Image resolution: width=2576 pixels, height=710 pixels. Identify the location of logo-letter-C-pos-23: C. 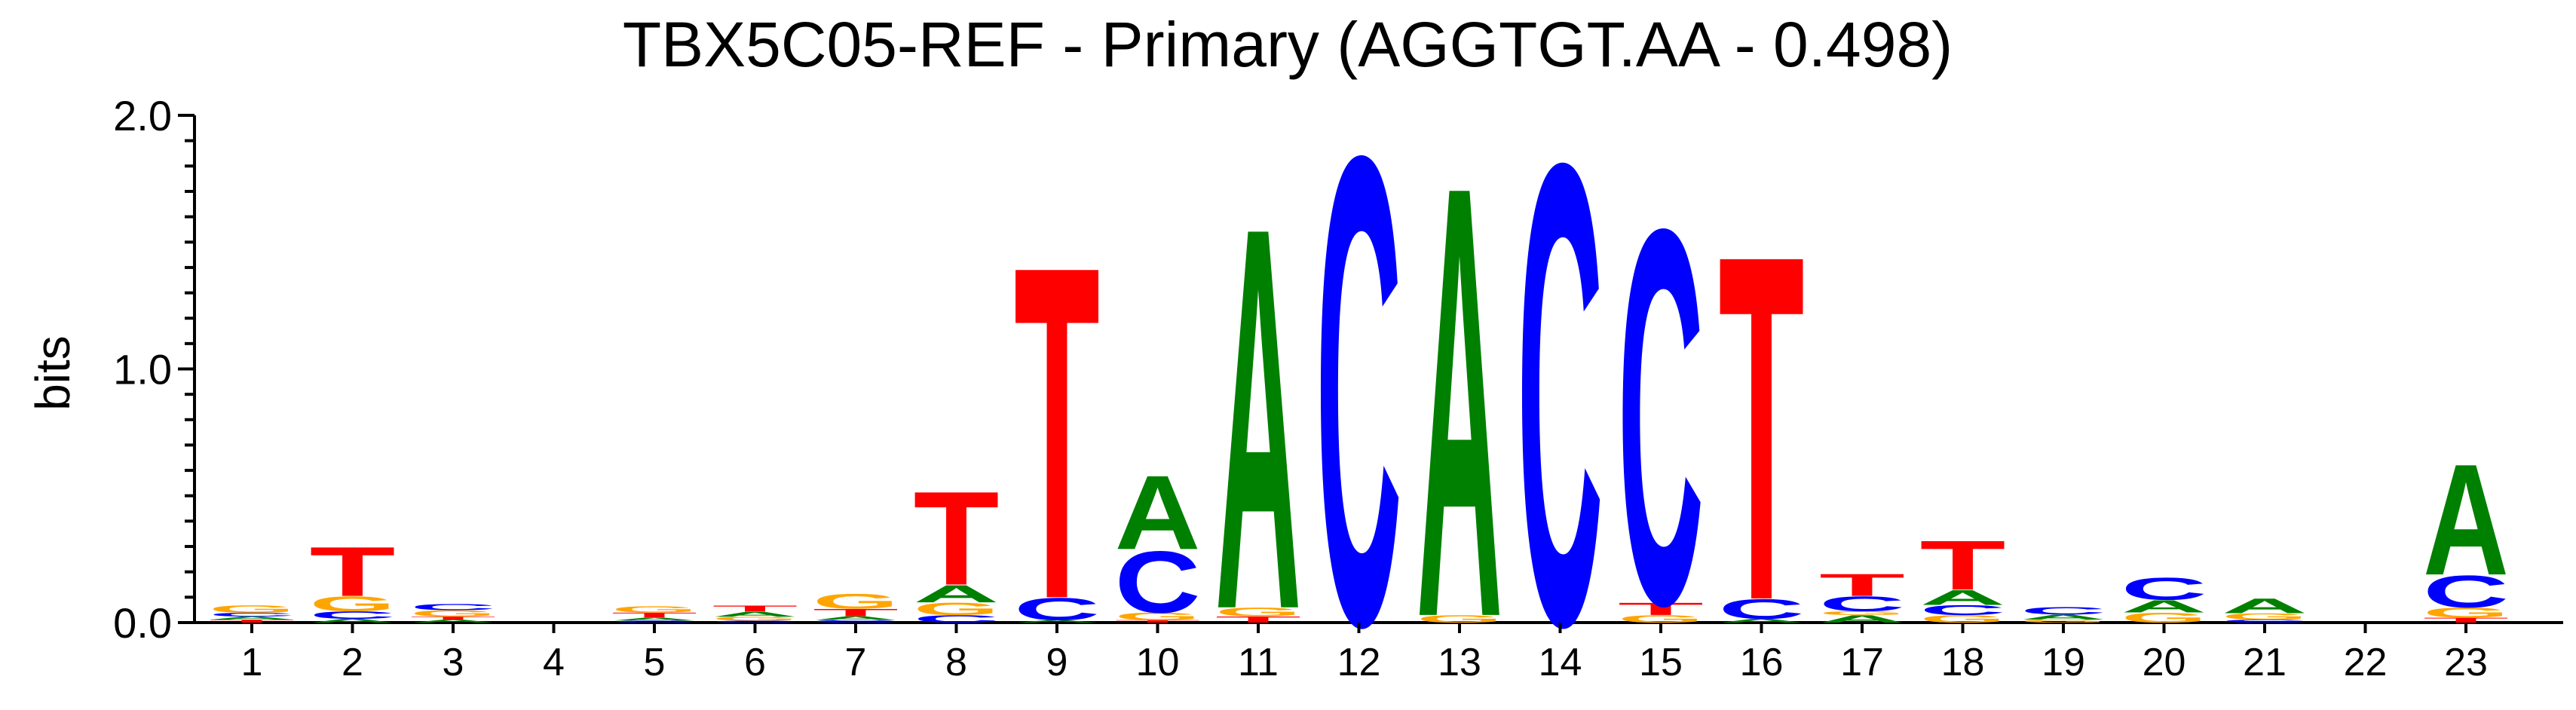
(2466, 591).